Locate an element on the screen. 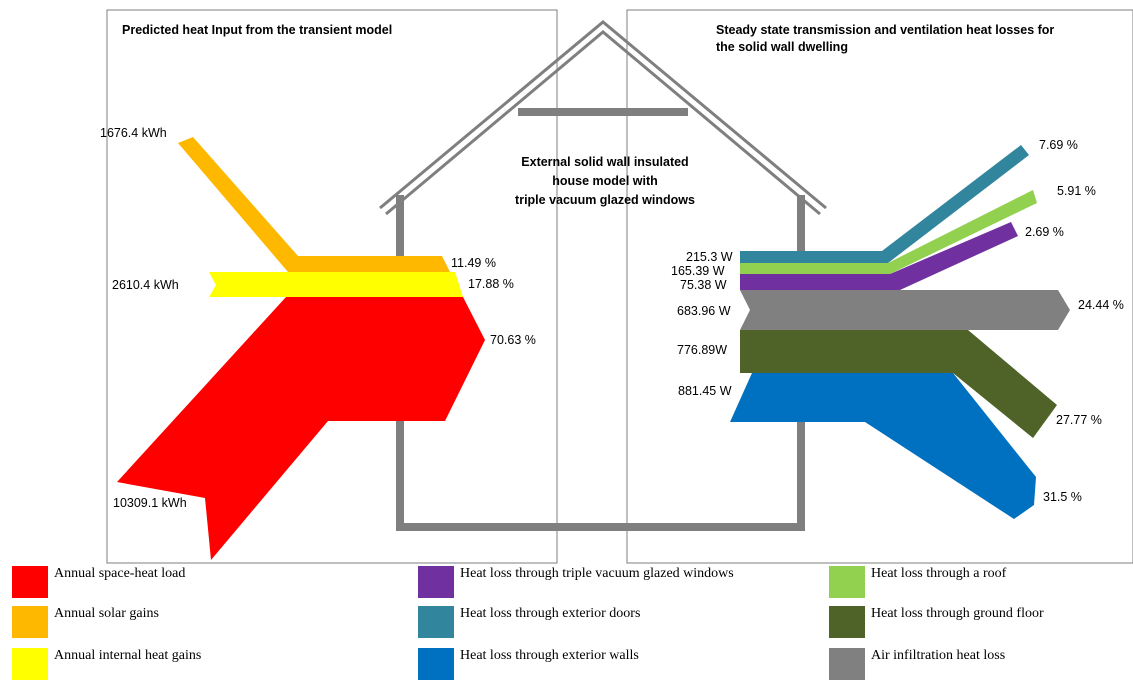 Image resolution: width=1133 pixels, height=680 pixels. flow-roof is located at coordinates (888, 232).